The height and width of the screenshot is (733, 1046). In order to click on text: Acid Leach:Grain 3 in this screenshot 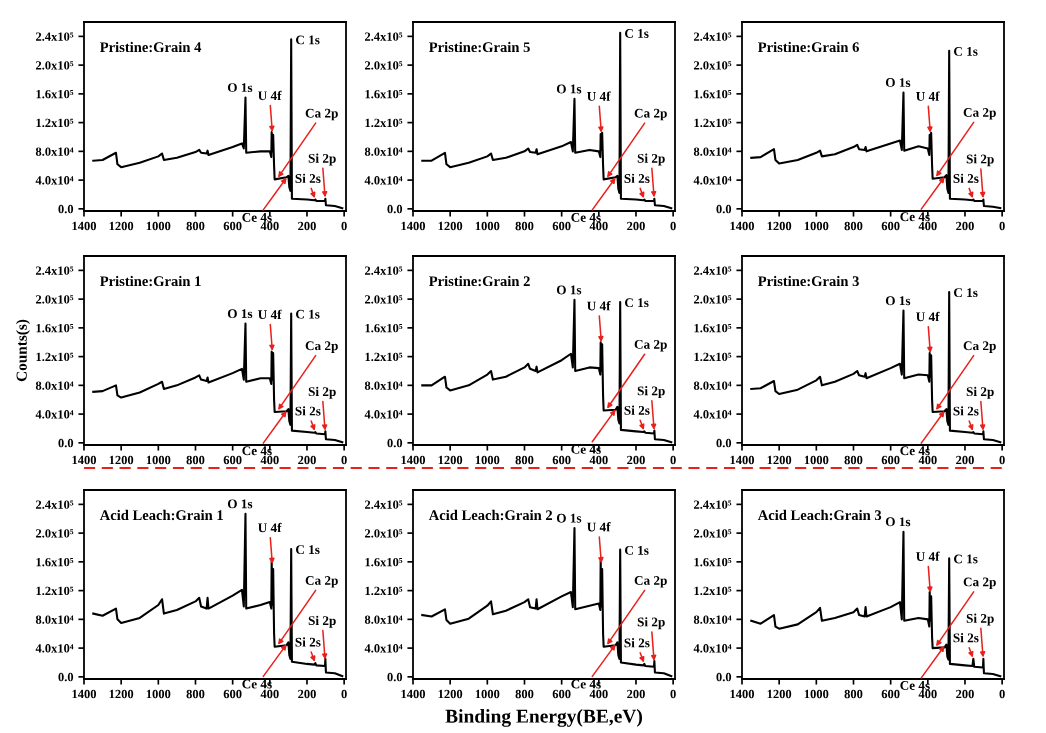, I will do `click(819, 515)`.